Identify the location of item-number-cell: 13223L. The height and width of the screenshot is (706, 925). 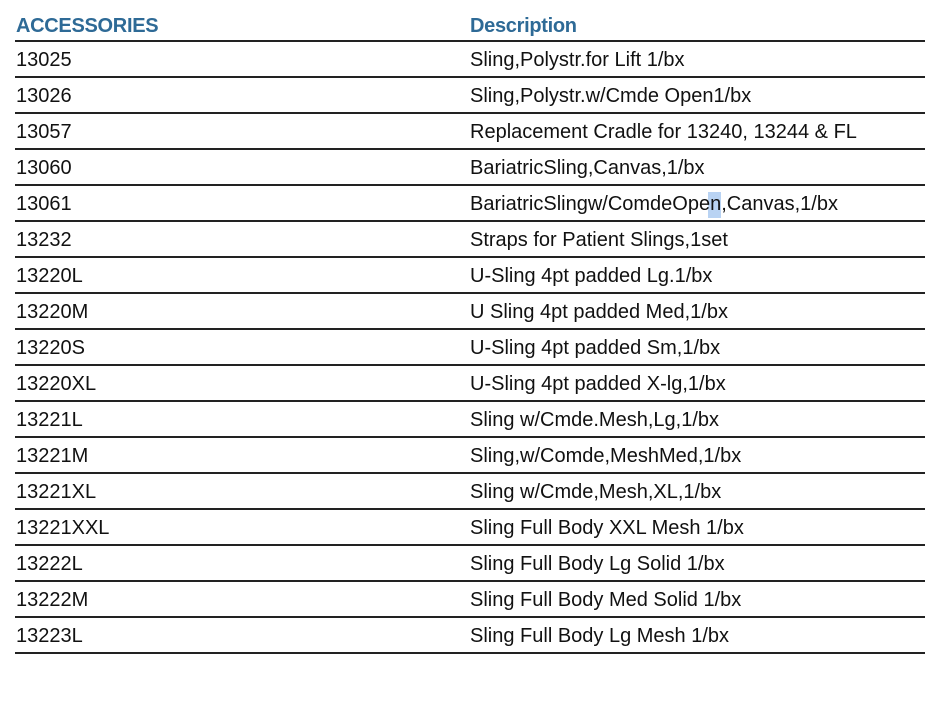
(49, 636).